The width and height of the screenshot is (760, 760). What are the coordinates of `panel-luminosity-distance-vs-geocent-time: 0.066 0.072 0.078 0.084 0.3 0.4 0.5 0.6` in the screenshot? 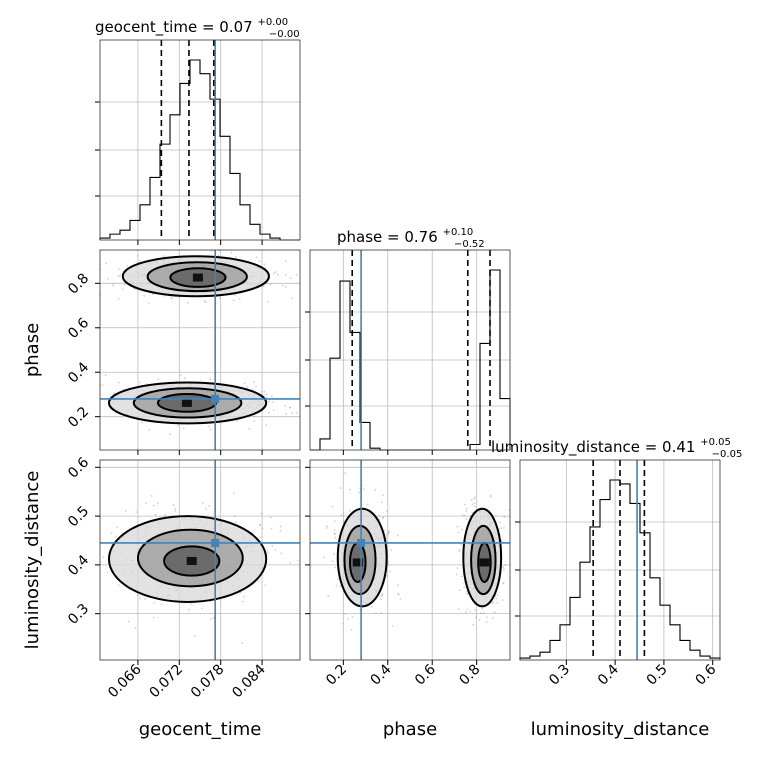 It's located at (183, 578).